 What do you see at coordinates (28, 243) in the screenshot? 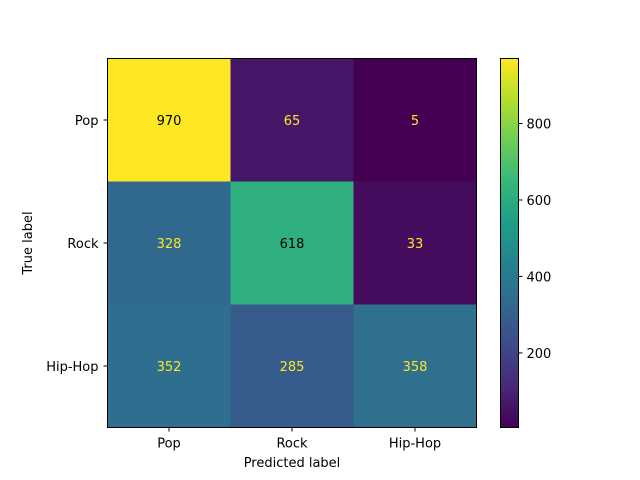
I see `y-axis-label: True label` at bounding box center [28, 243].